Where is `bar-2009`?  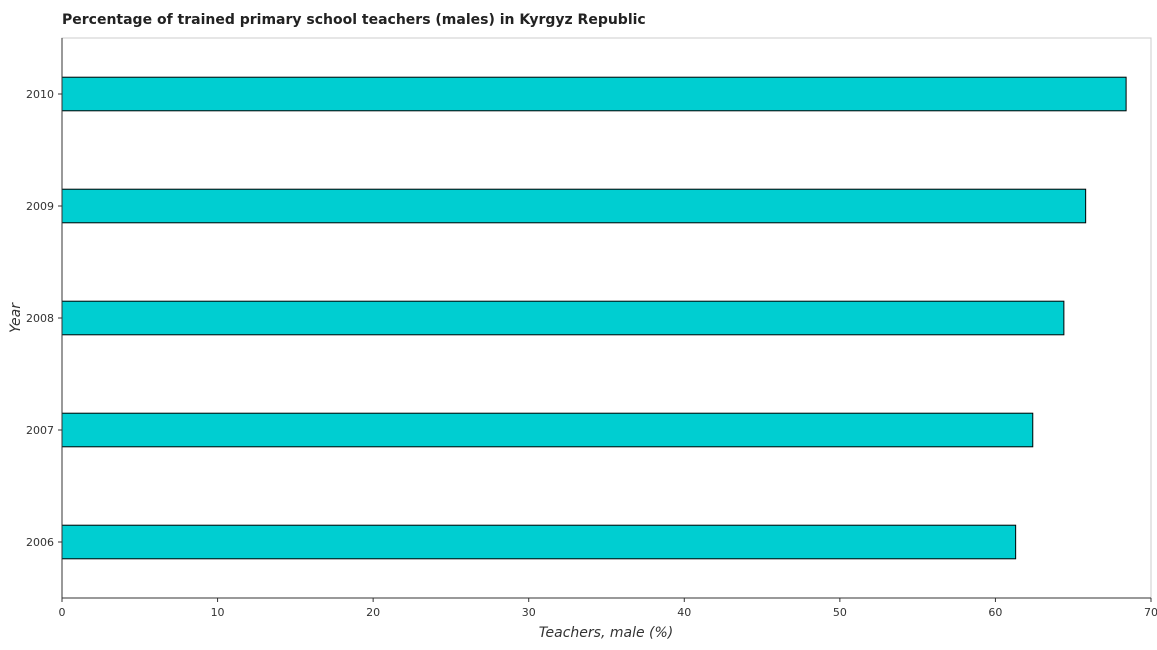 bar-2009 is located at coordinates (574, 206).